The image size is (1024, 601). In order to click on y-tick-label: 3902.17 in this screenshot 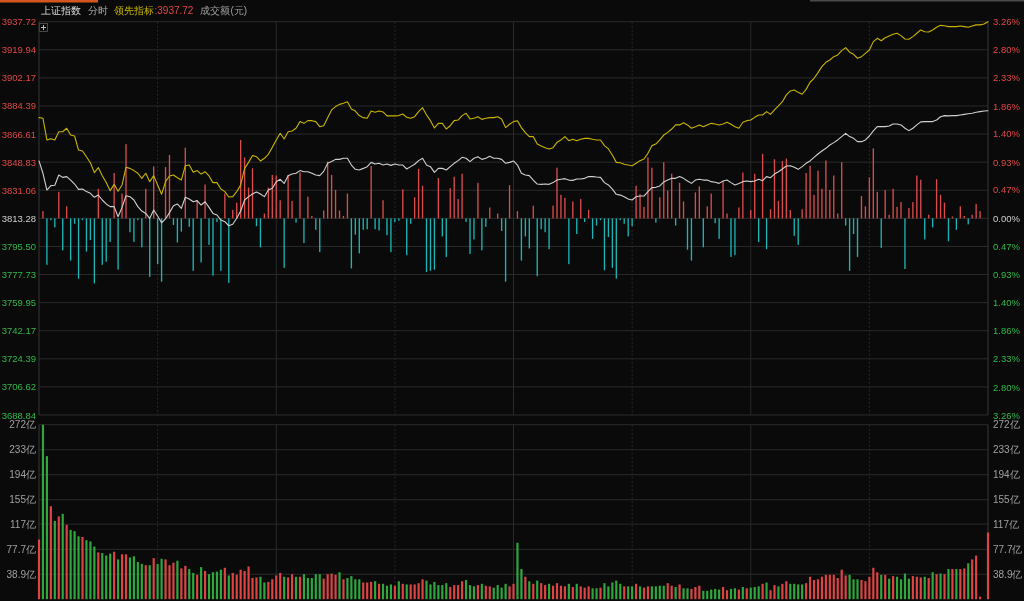, I will do `click(18, 78)`.